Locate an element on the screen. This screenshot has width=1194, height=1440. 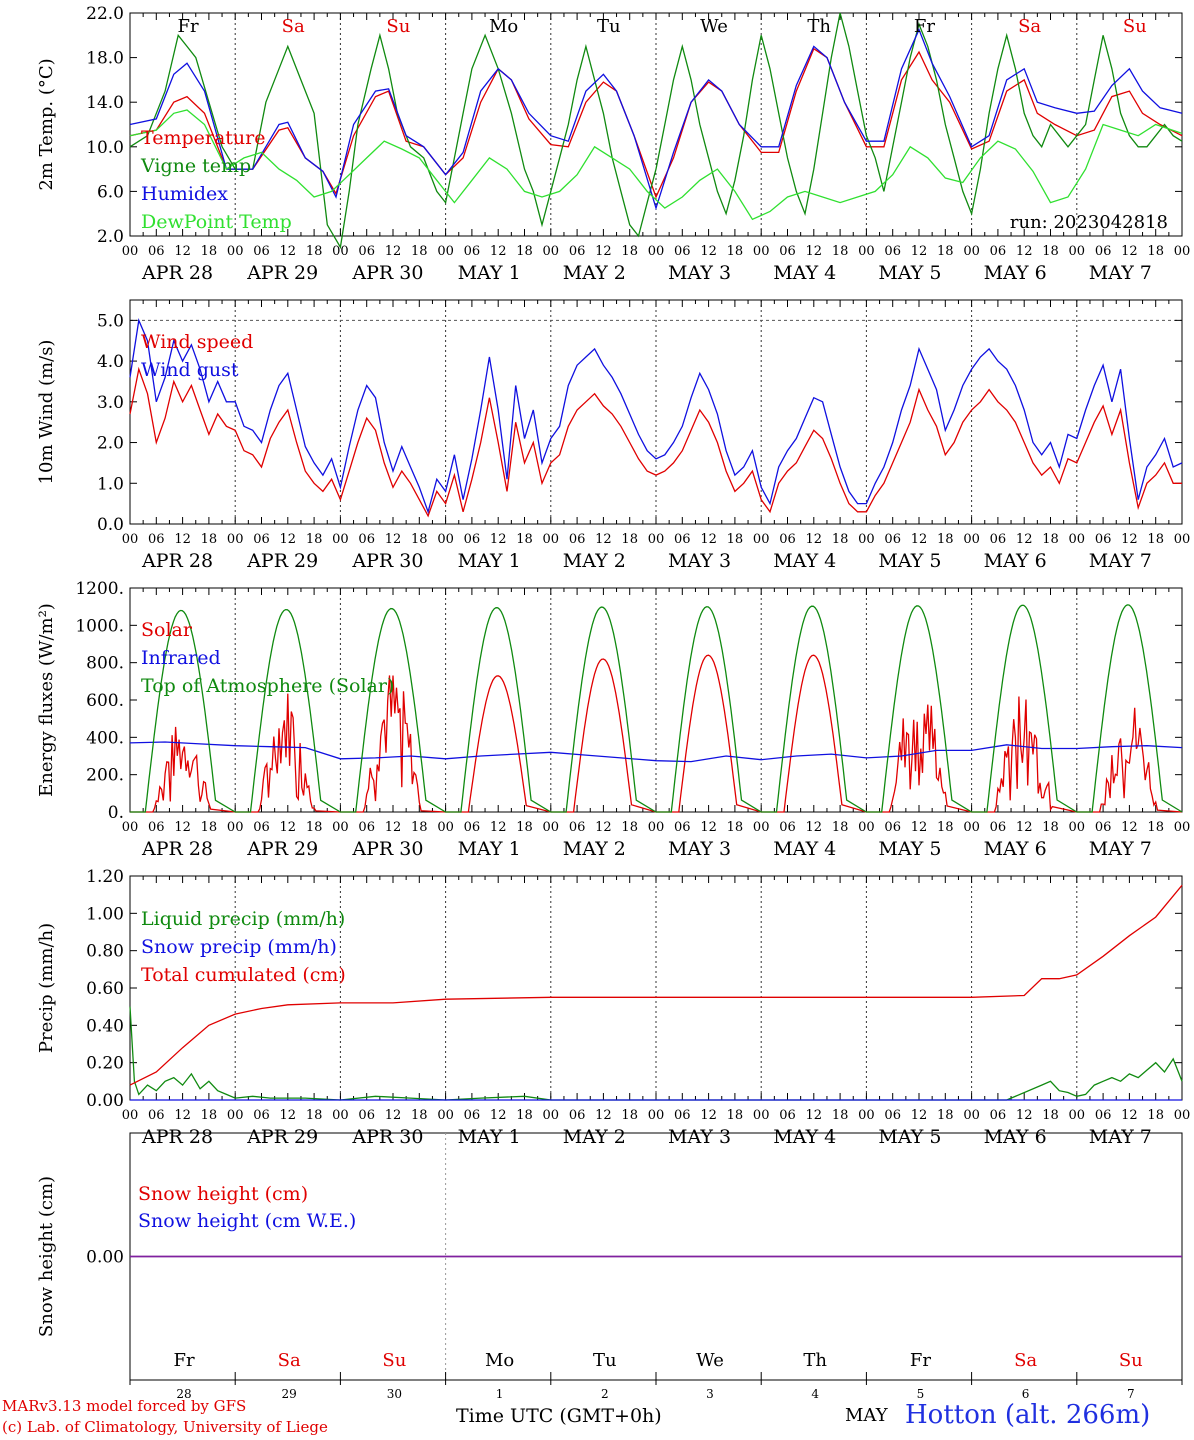
y-tick-label: 1.00 is located at coordinates (105, 914).